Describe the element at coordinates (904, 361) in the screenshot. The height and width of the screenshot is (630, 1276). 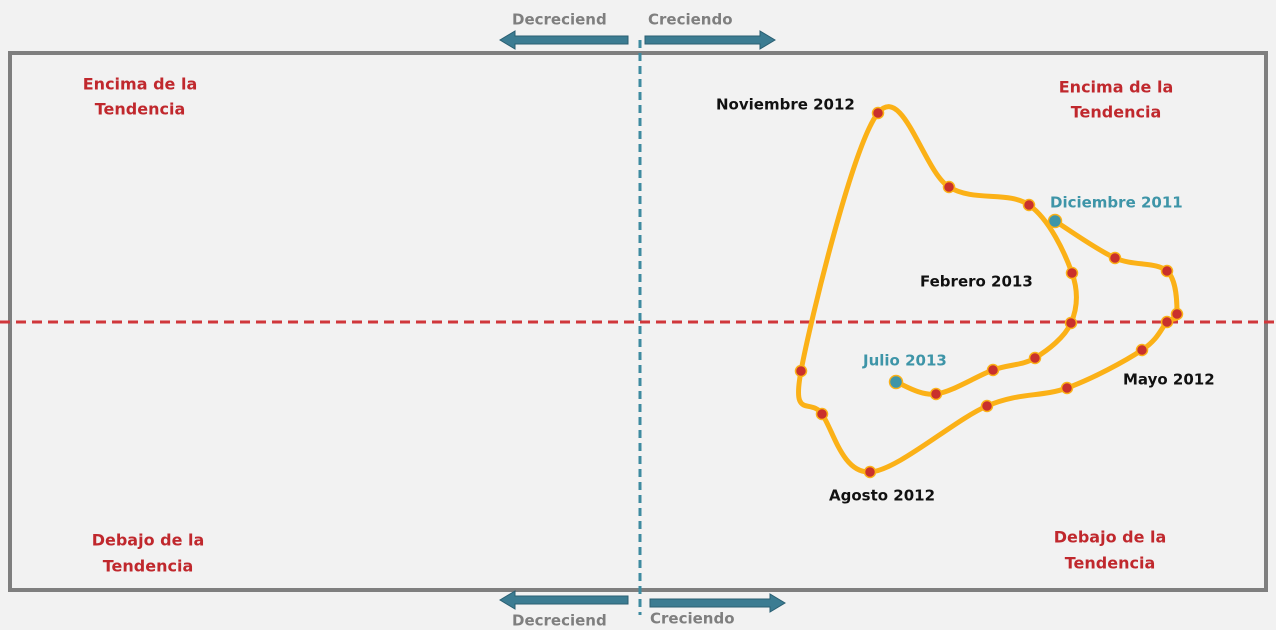
I see `point-label: Julio 2013` at that location.